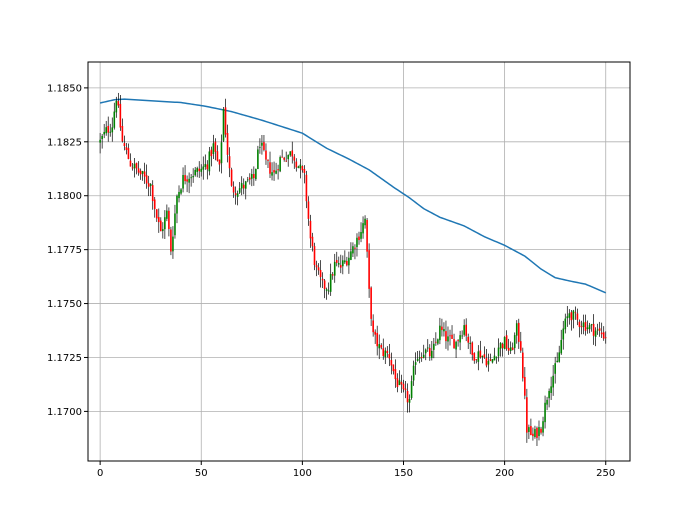 Image resolution: width=700 pixels, height=522 pixels. I want to click on y-tick-label: 1.1800, so click(64, 196).